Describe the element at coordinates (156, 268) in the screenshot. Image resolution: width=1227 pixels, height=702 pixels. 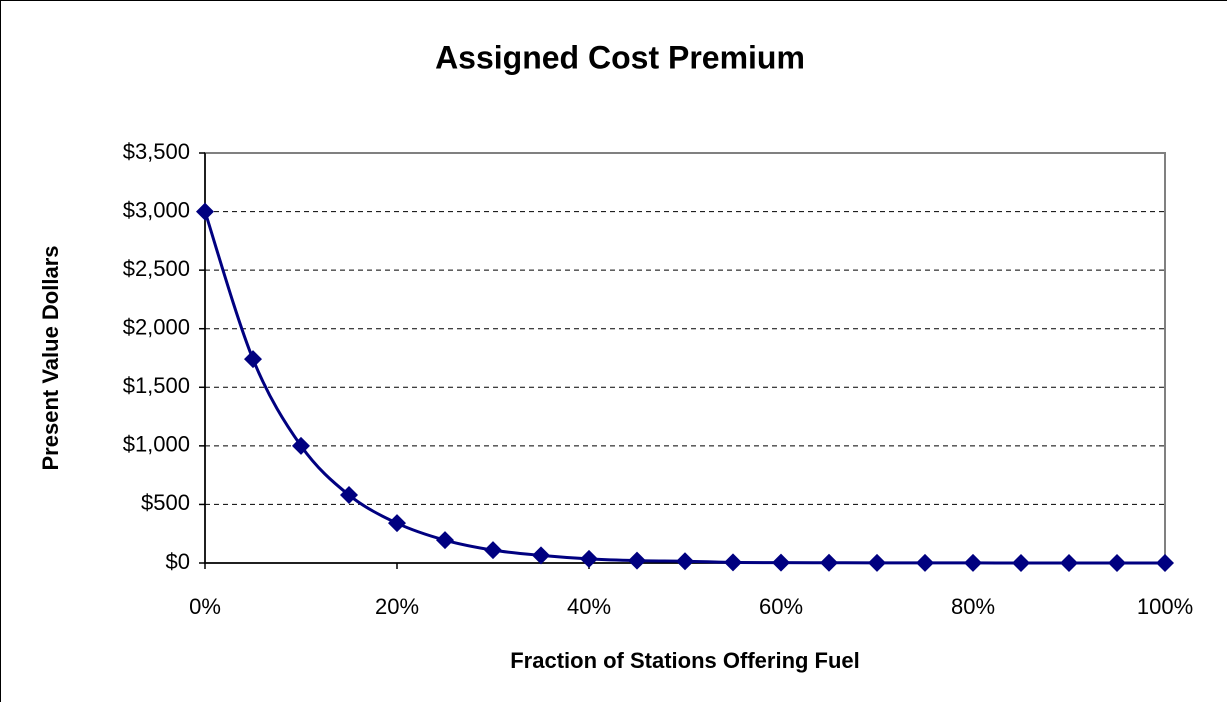
I see `y-tick-label: $2,500` at that location.